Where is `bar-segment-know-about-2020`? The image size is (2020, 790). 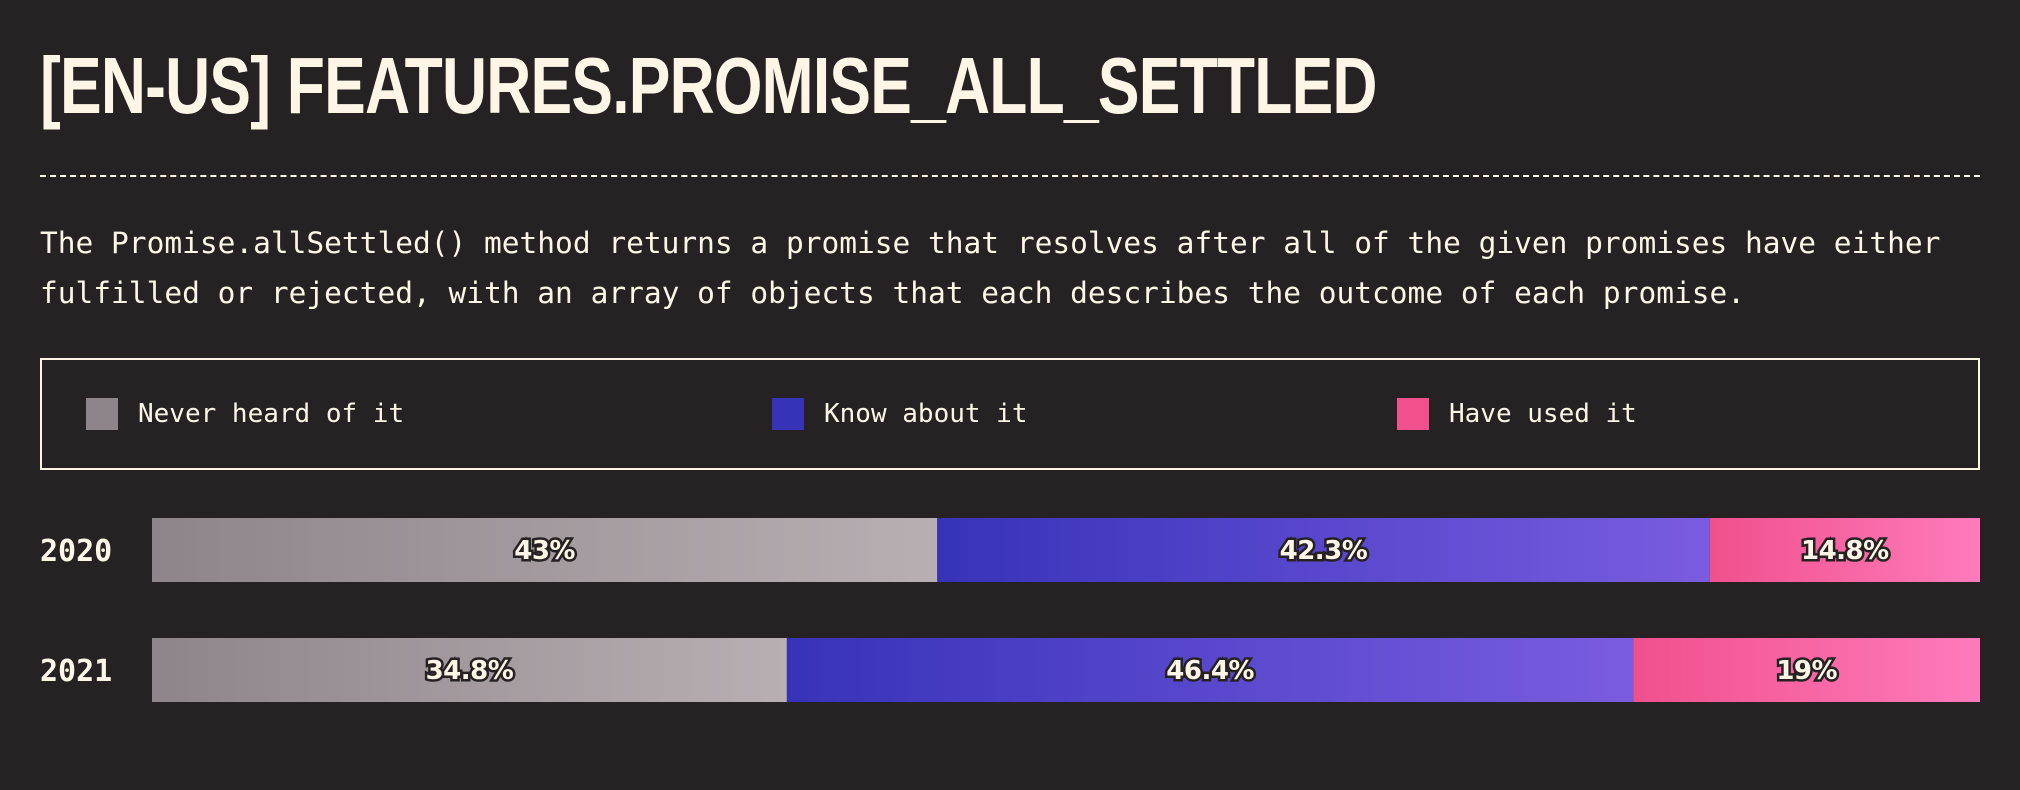
bar-segment-know-about-2020 is located at coordinates (1323, 550).